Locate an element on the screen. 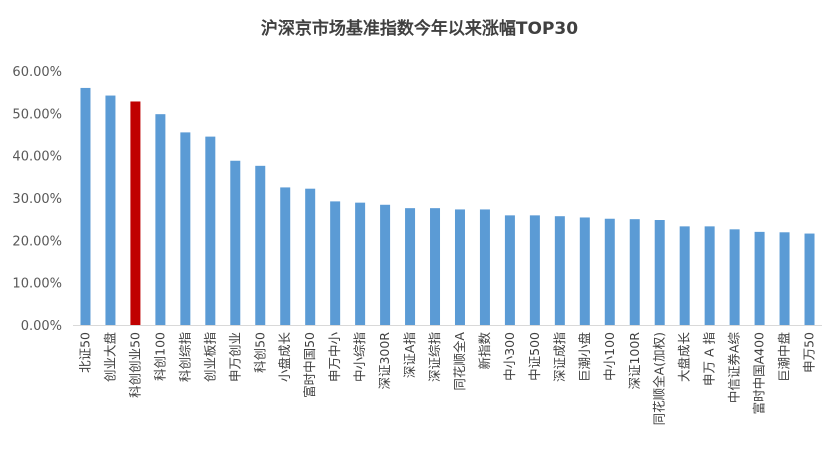 Image resolution: width=839 pixels, height=467 pixels. x-tick-label: 富时中国50 is located at coordinates (309, 365).